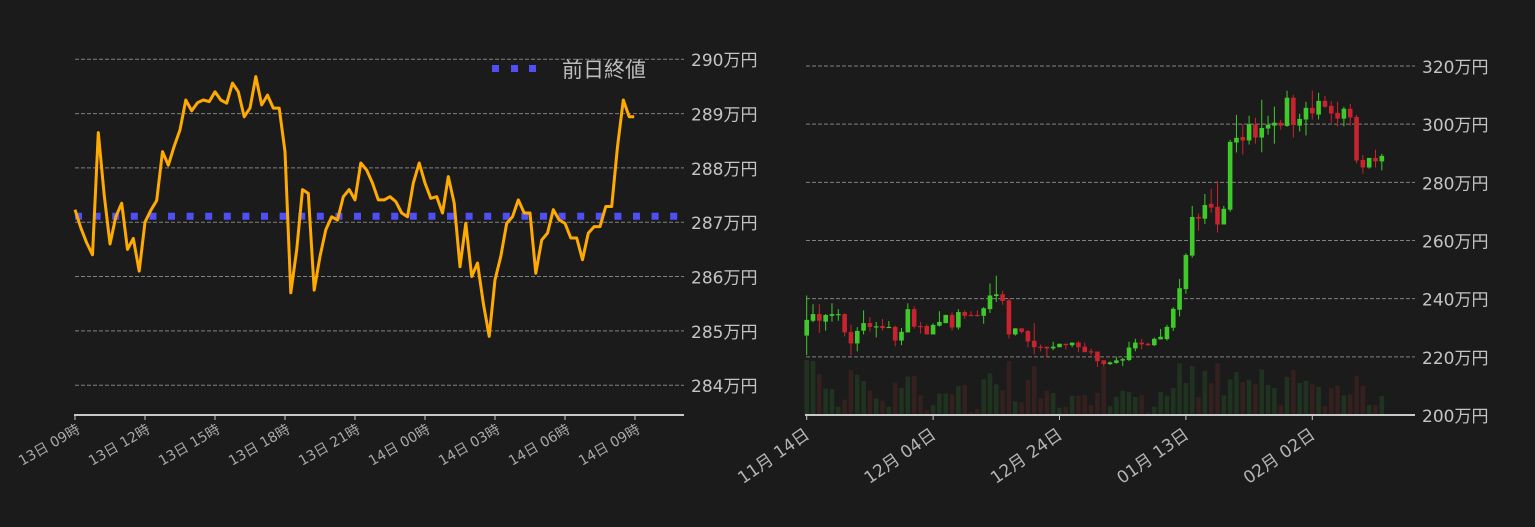 This screenshot has width=1535, height=527. Describe the element at coordinates (469, 446) in the screenshot. I see `x-tick-label: 14日 03時` at that location.